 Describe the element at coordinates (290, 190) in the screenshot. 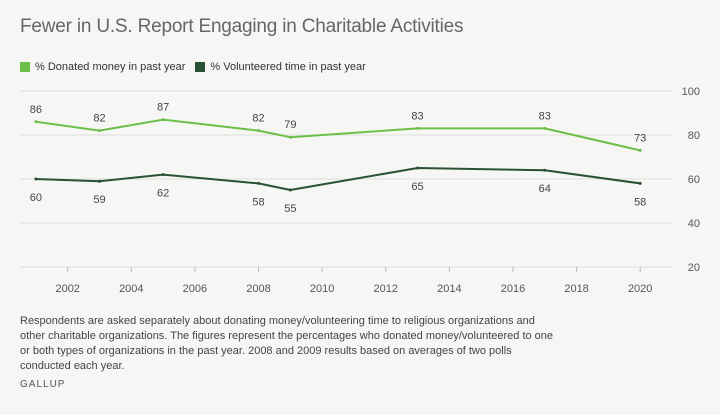

I see `data-point-volunteered-2009` at that location.